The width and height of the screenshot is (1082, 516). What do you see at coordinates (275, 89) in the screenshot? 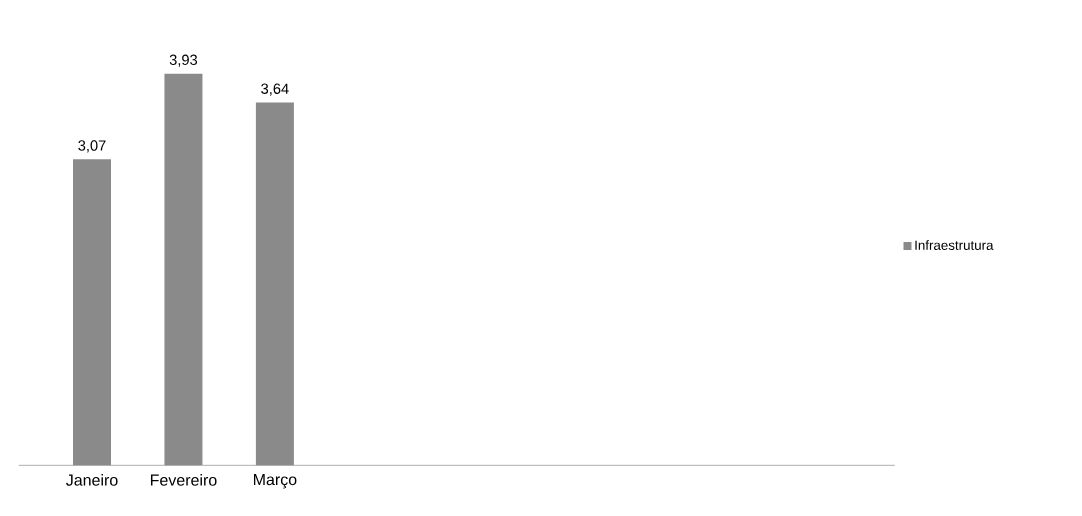
I see `data-label: 3,64` at bounding box center [275, 89].